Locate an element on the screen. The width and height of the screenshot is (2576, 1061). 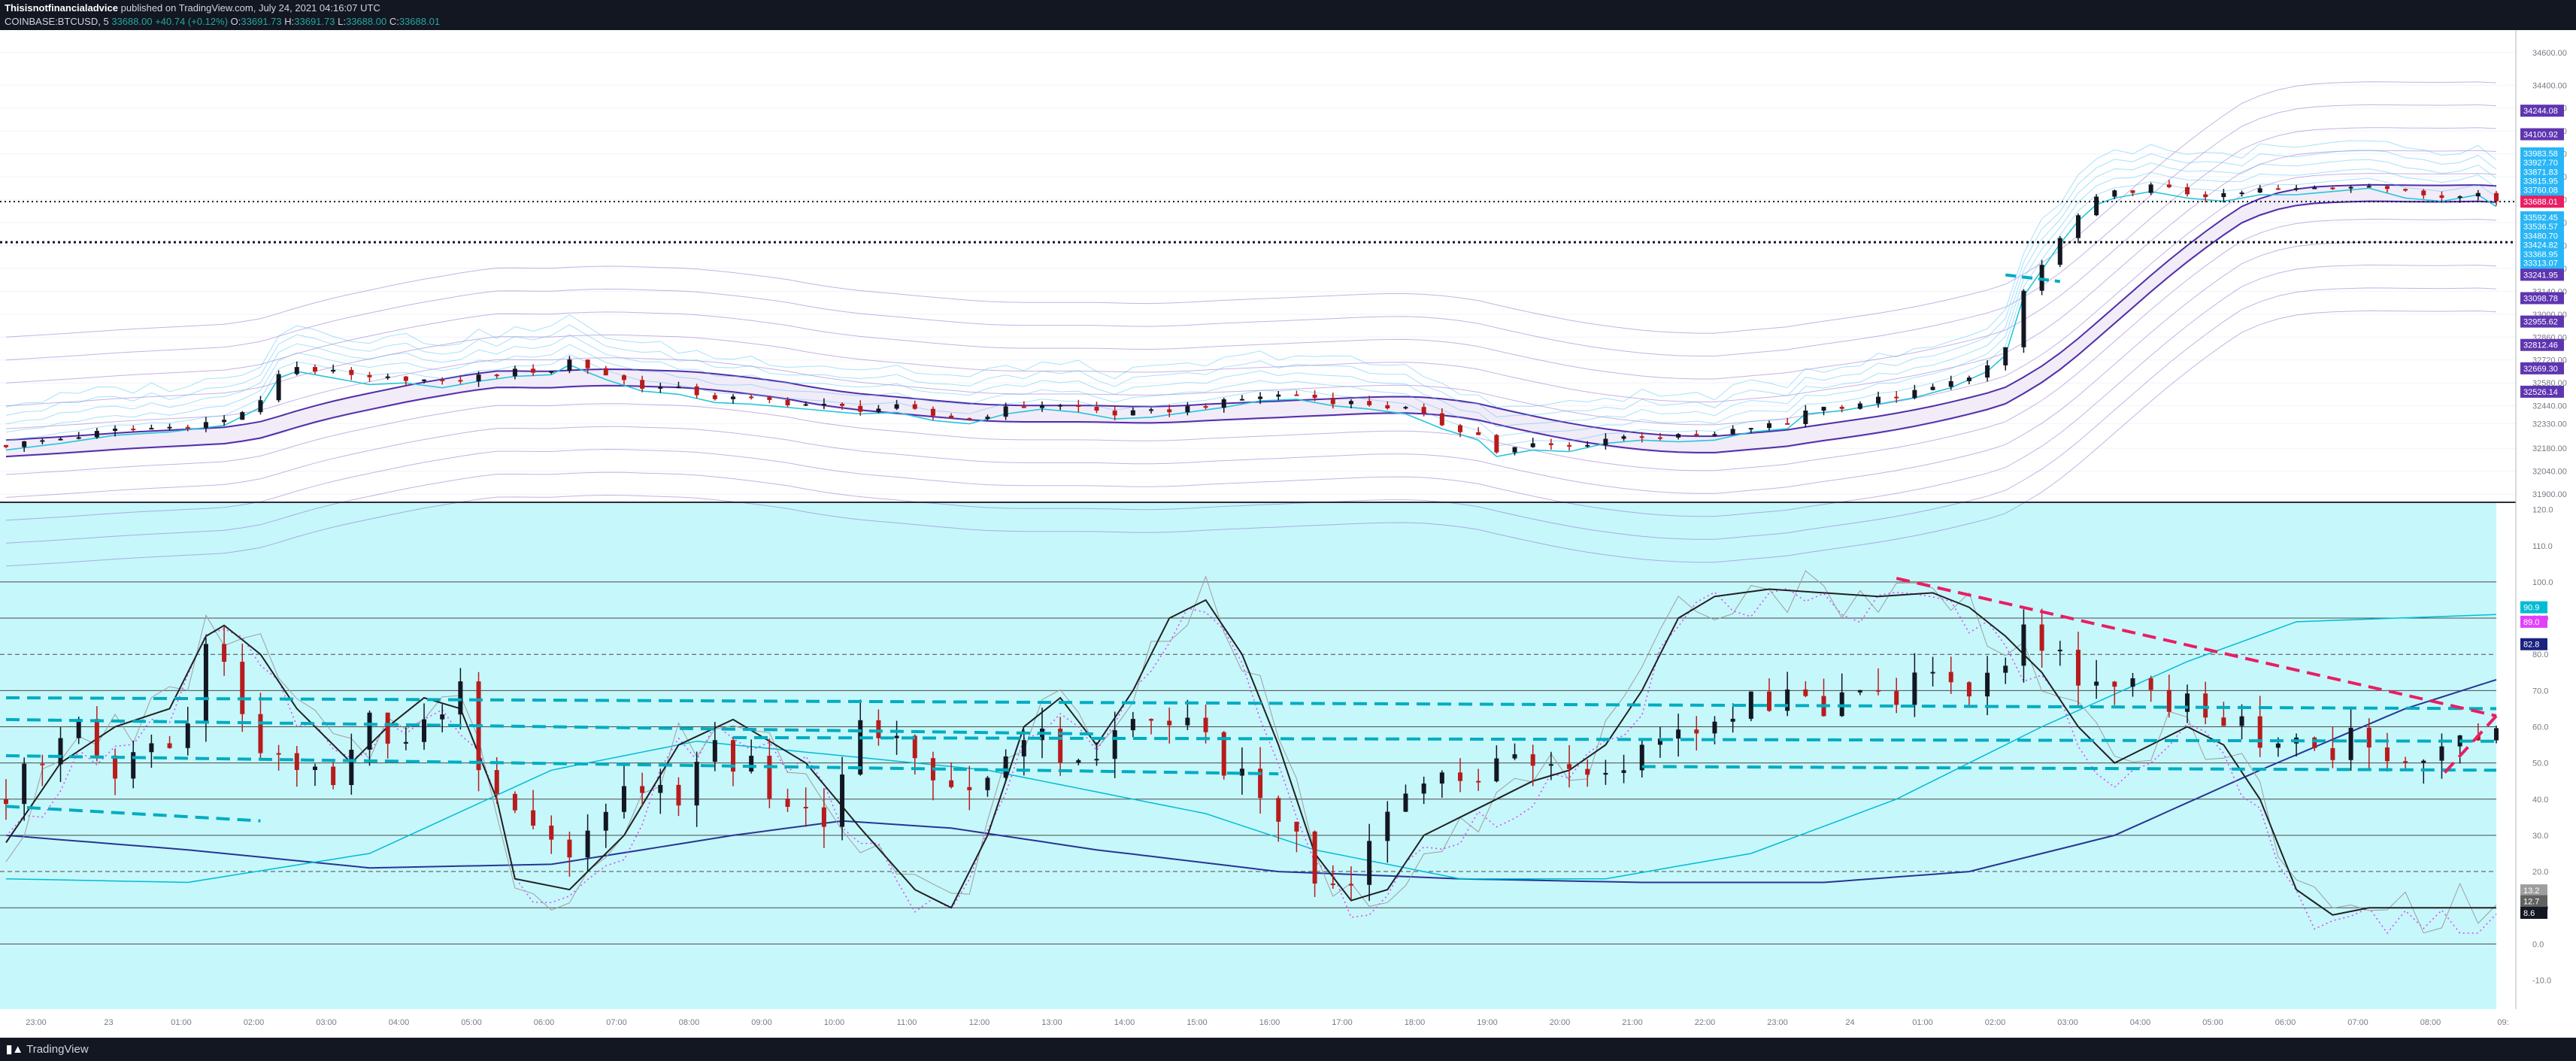
price-label-text: 33241.95 is located at coordinates (2540, 275).